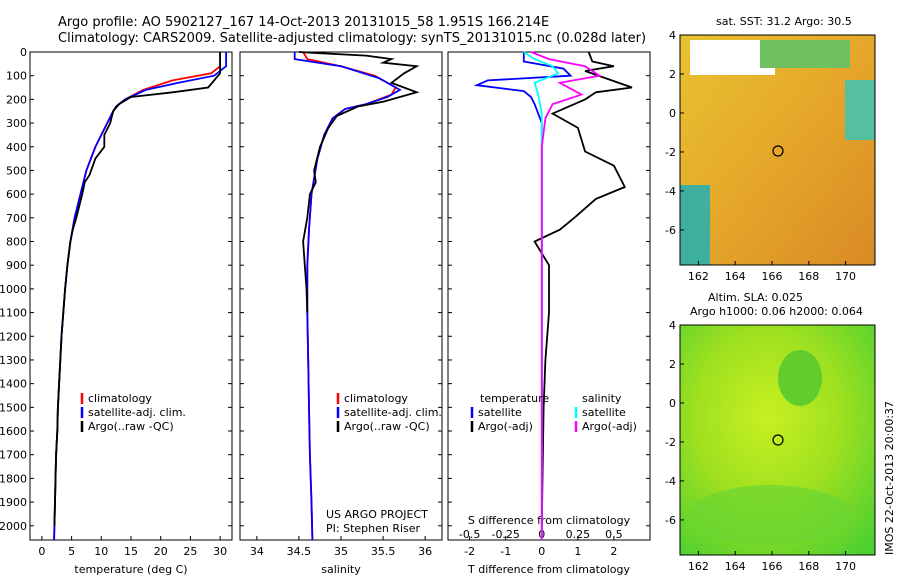 The image size is (900, 580). Describe the element at coordinates (604, 412) in the screenshot. I see `legend-label: satellite` at that location.